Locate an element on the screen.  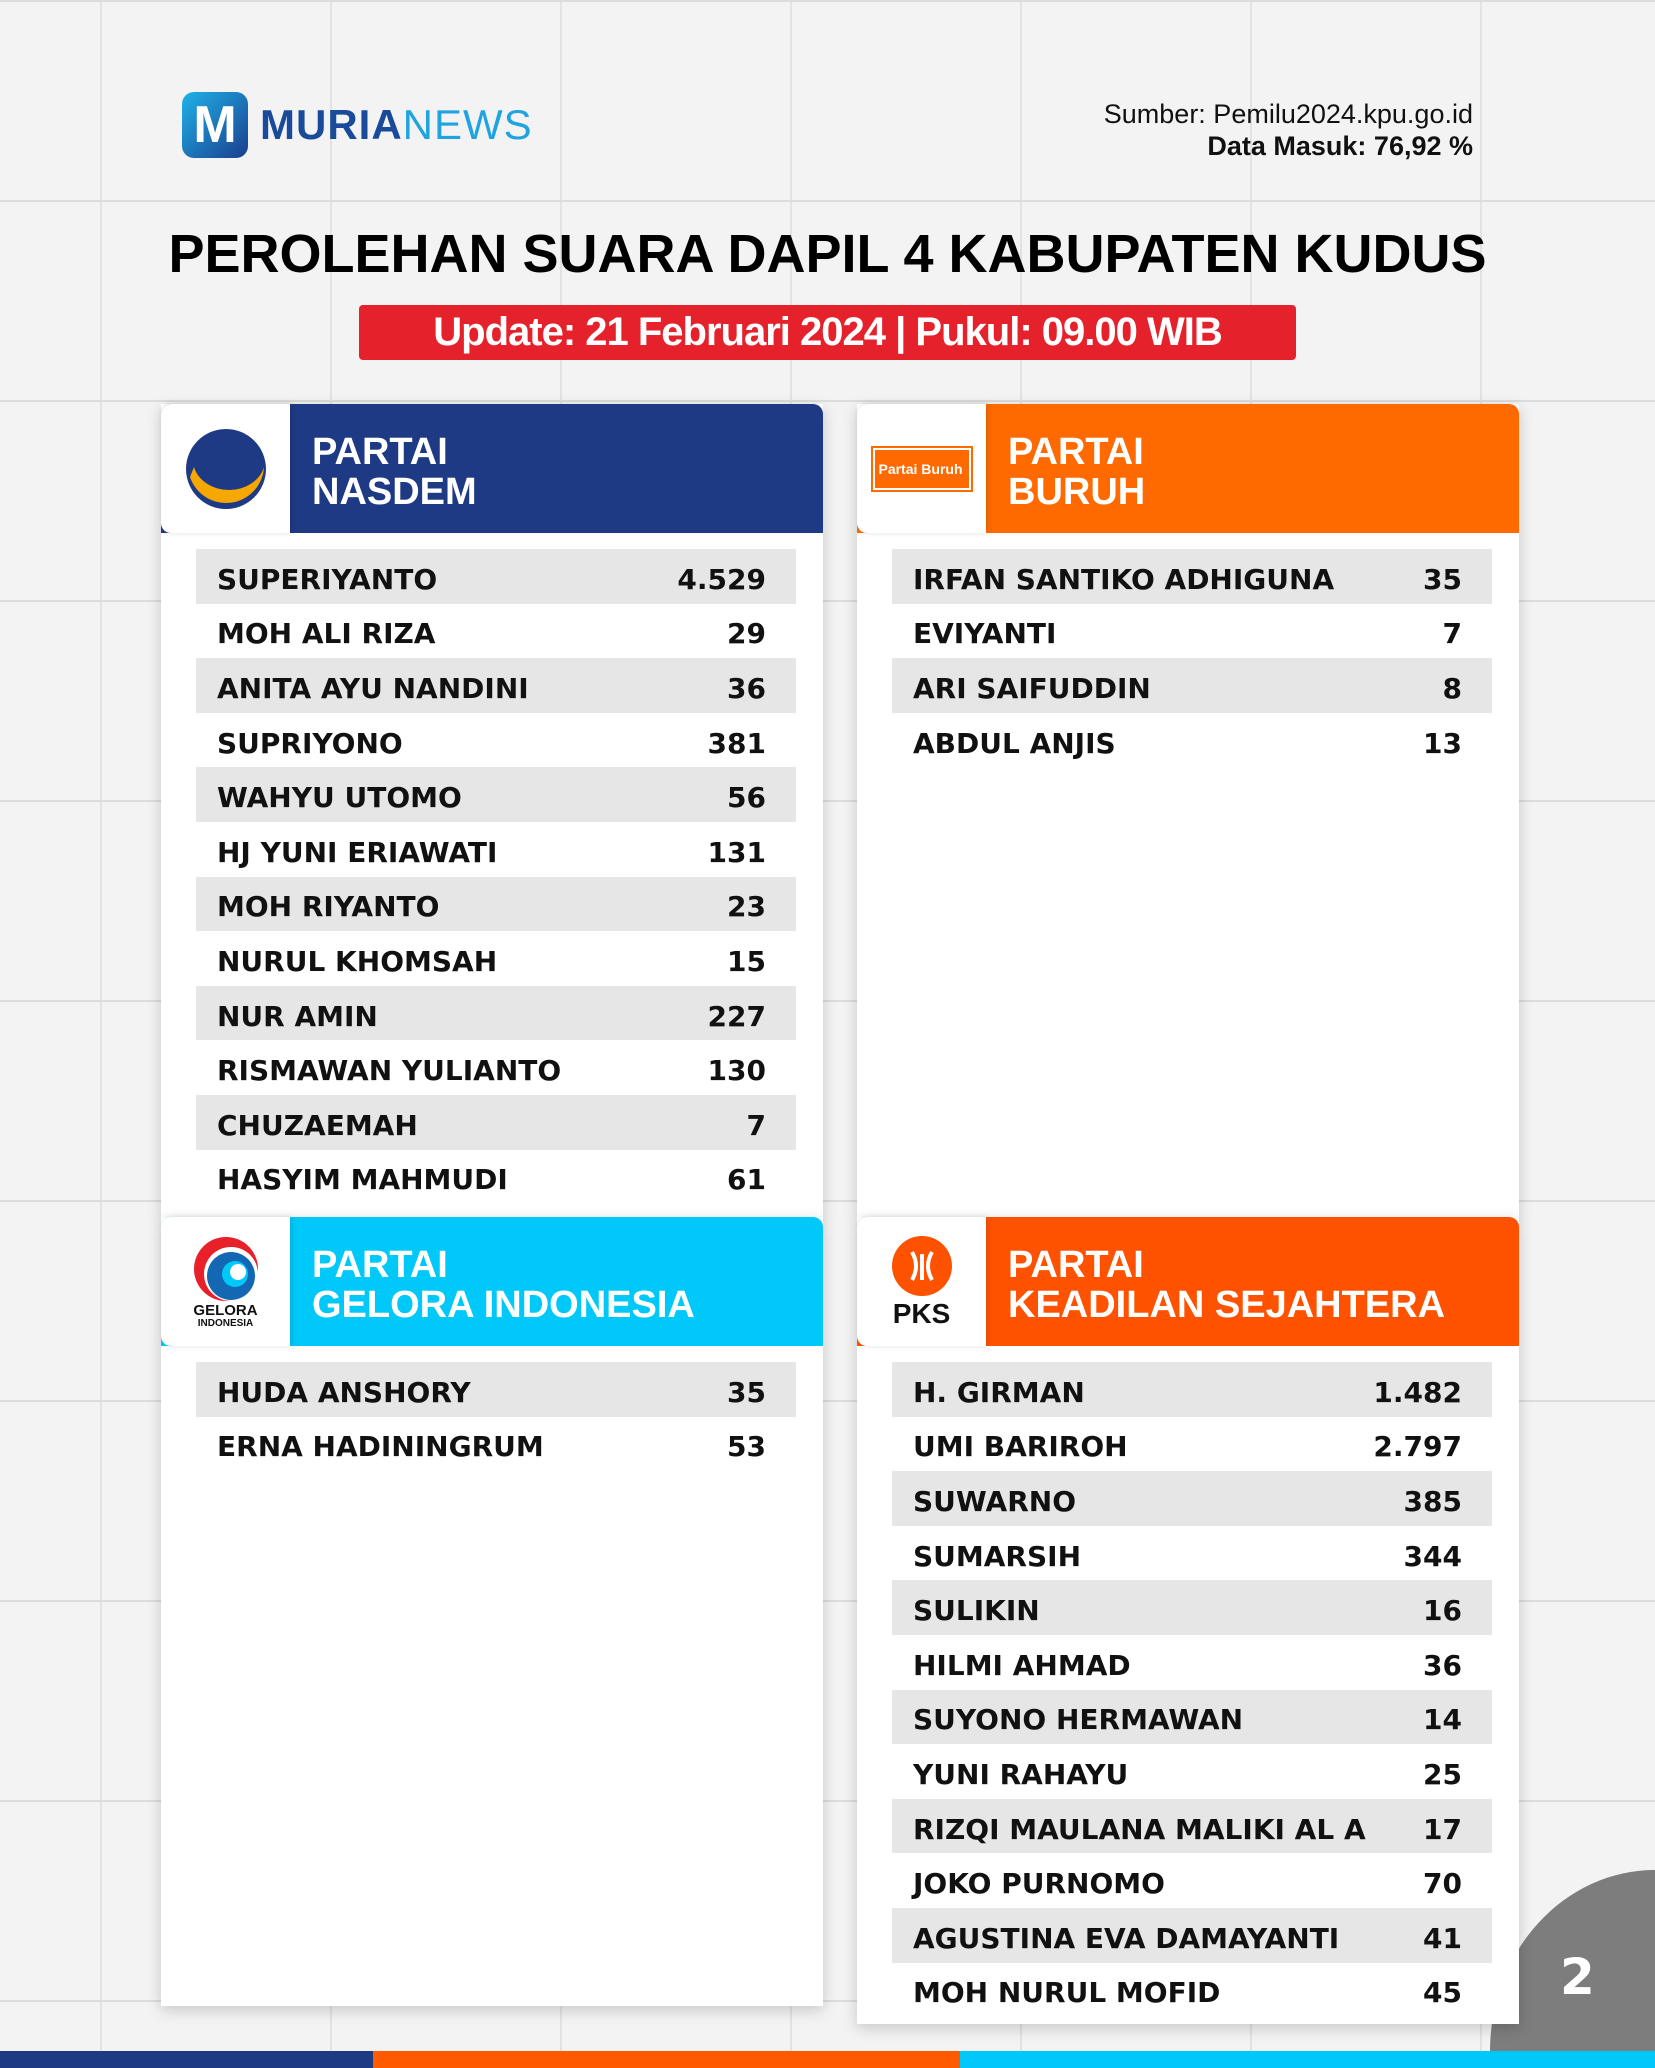
vote-count: 15 is located at coordinates (746, 961).